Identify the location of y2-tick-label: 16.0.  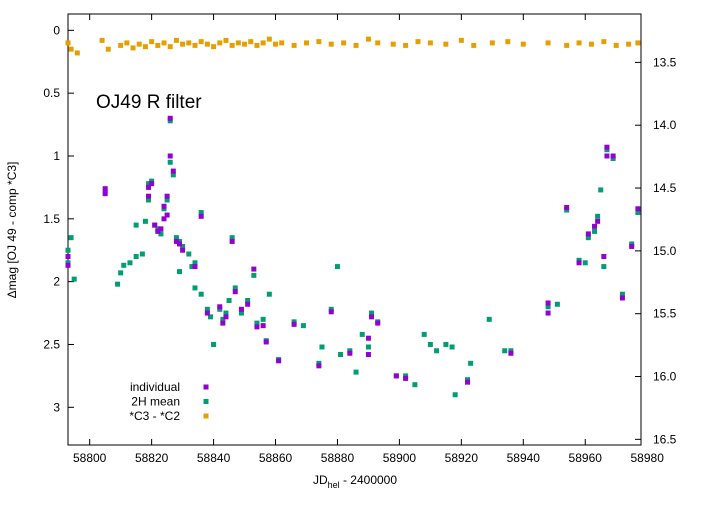
(665, 377).